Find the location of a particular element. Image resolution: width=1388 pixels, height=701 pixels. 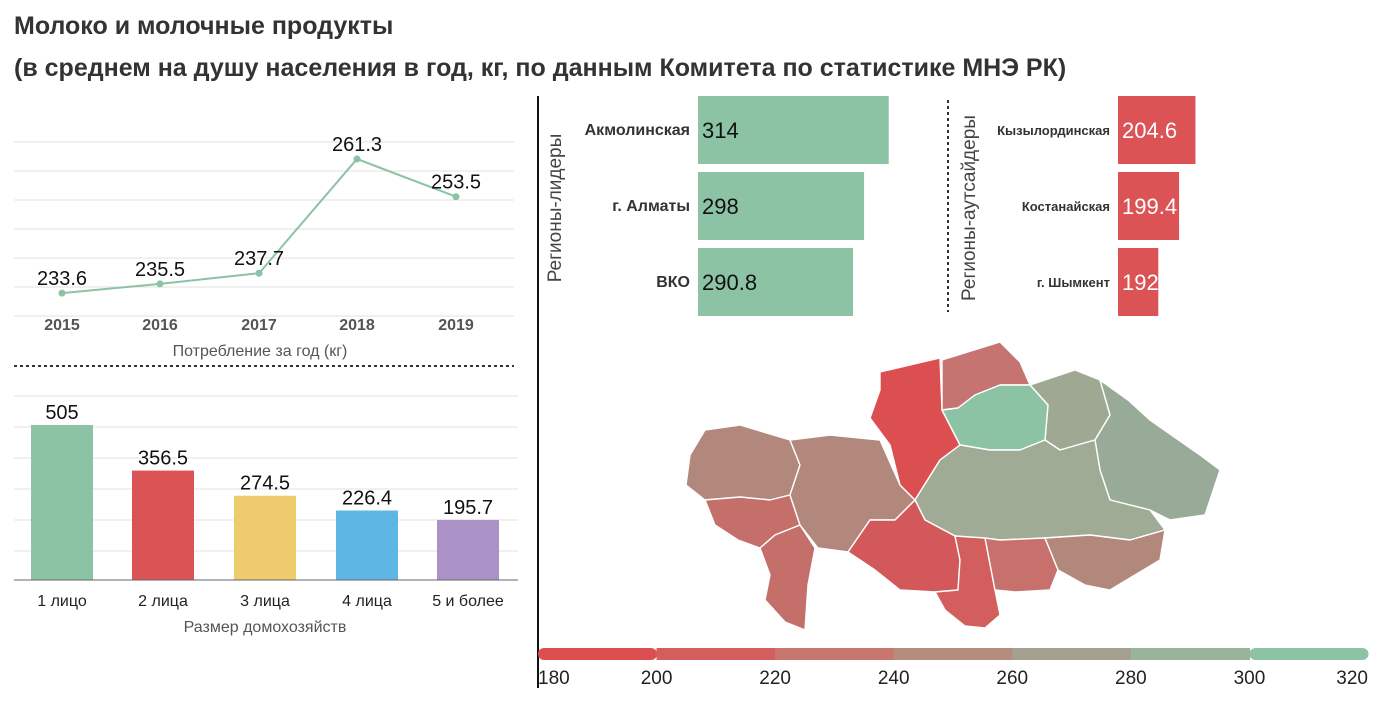

group-label: Регионы-лидеры is located at coordinates (555, 208).